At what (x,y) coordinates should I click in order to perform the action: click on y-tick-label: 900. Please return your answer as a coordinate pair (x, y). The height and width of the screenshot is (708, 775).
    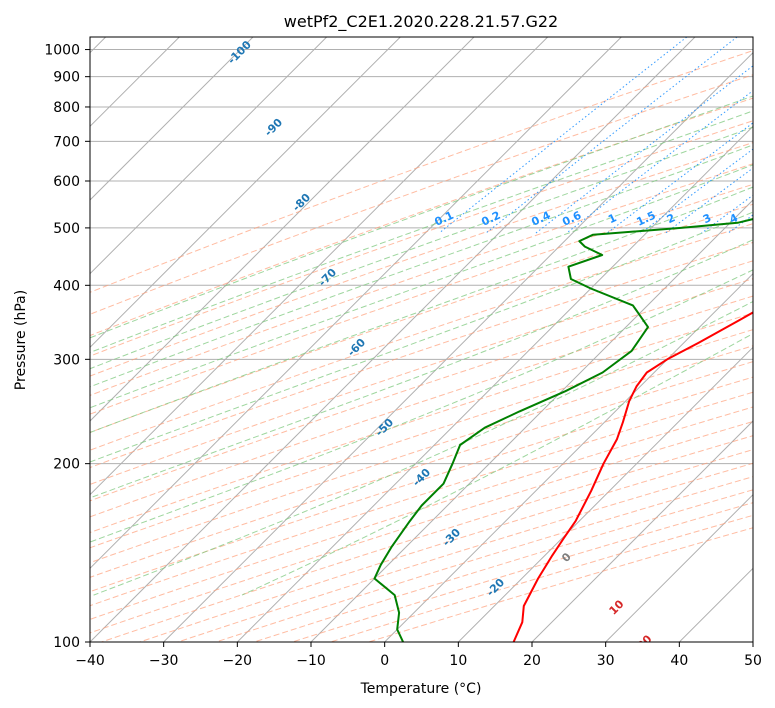
    Looking at the image, I should click on (66, 78).